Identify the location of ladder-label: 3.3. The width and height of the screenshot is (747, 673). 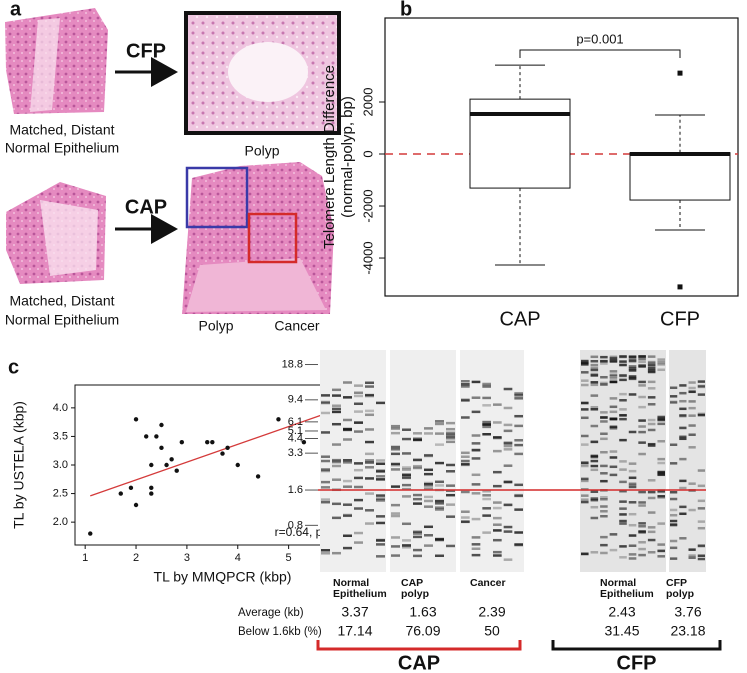
(295, 453).